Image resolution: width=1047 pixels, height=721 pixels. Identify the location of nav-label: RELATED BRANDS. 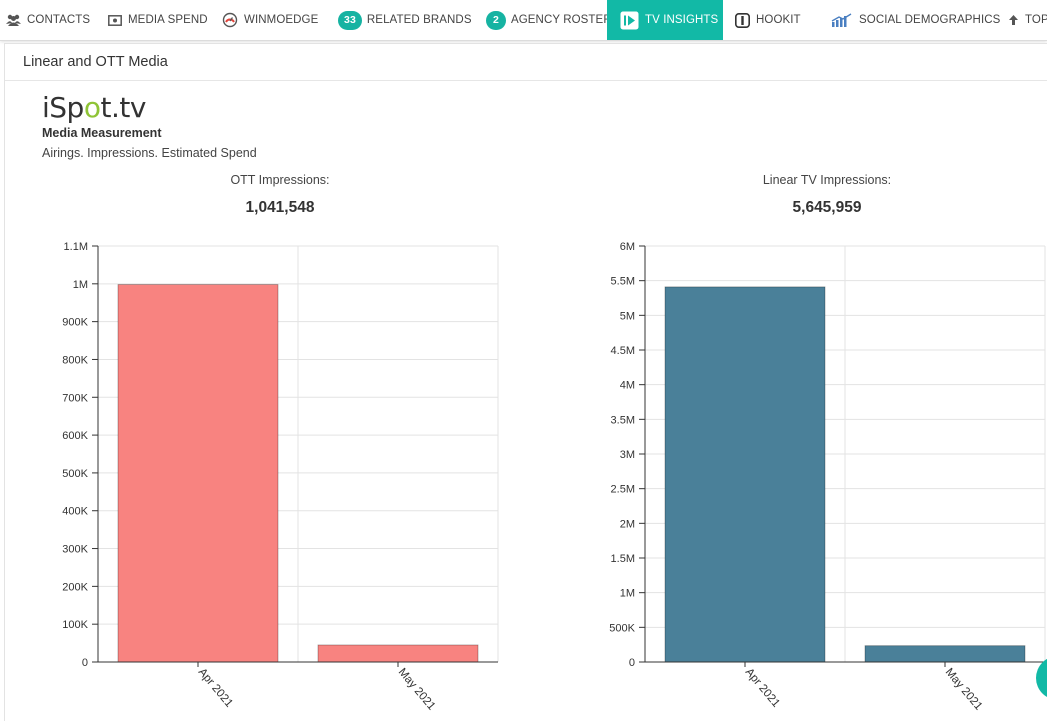
(419, 20).